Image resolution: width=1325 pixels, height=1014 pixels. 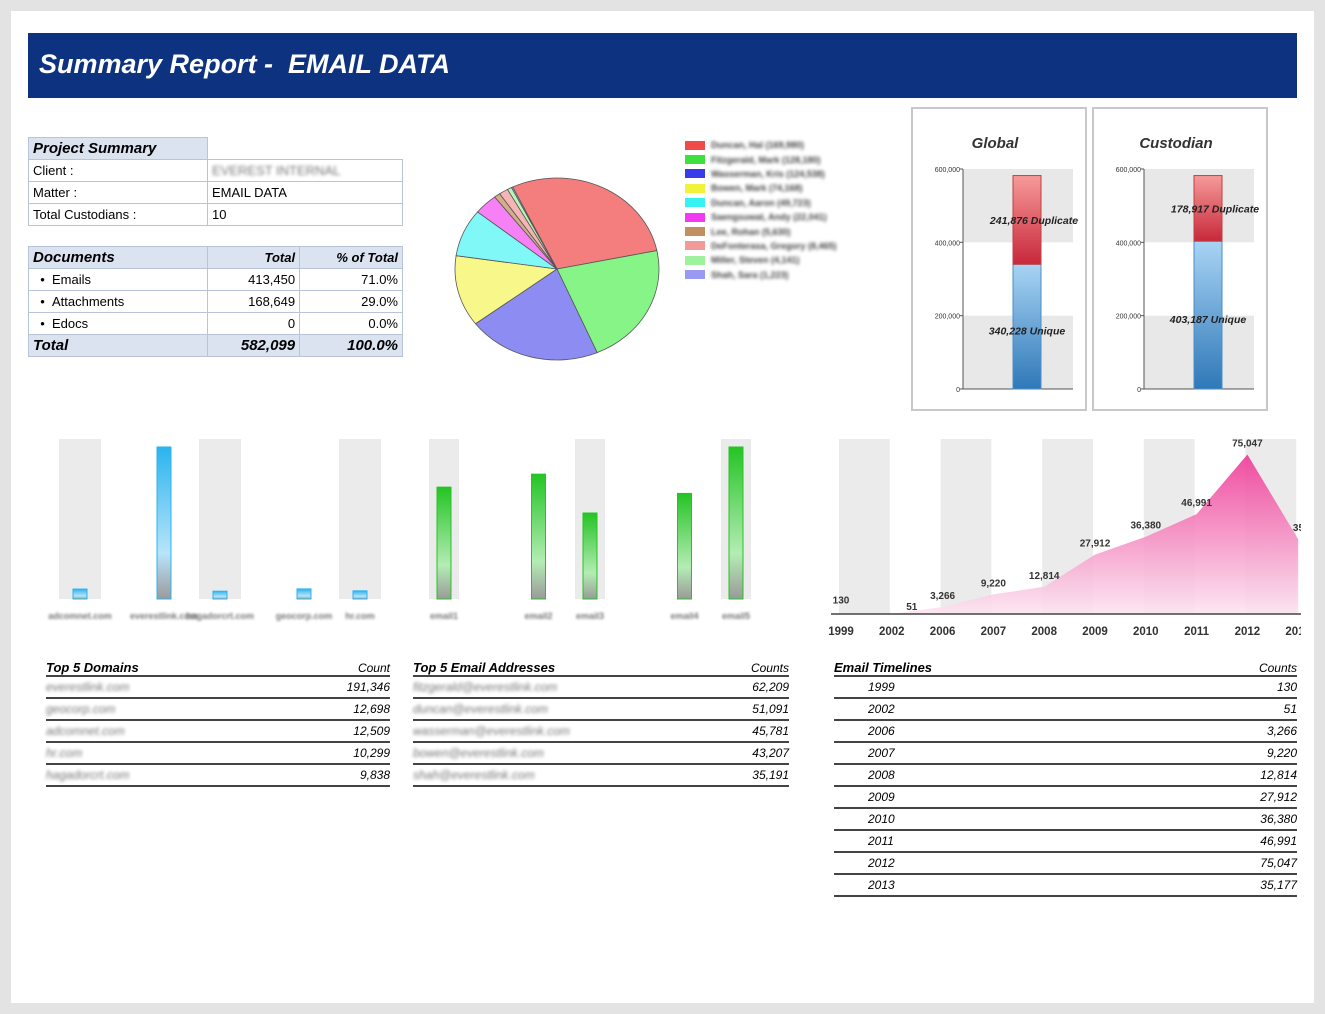 What do you see at coordinates (371, 753) in the screenshot?
I see `domain-count: 10,299` at bounding box center [371, 753].